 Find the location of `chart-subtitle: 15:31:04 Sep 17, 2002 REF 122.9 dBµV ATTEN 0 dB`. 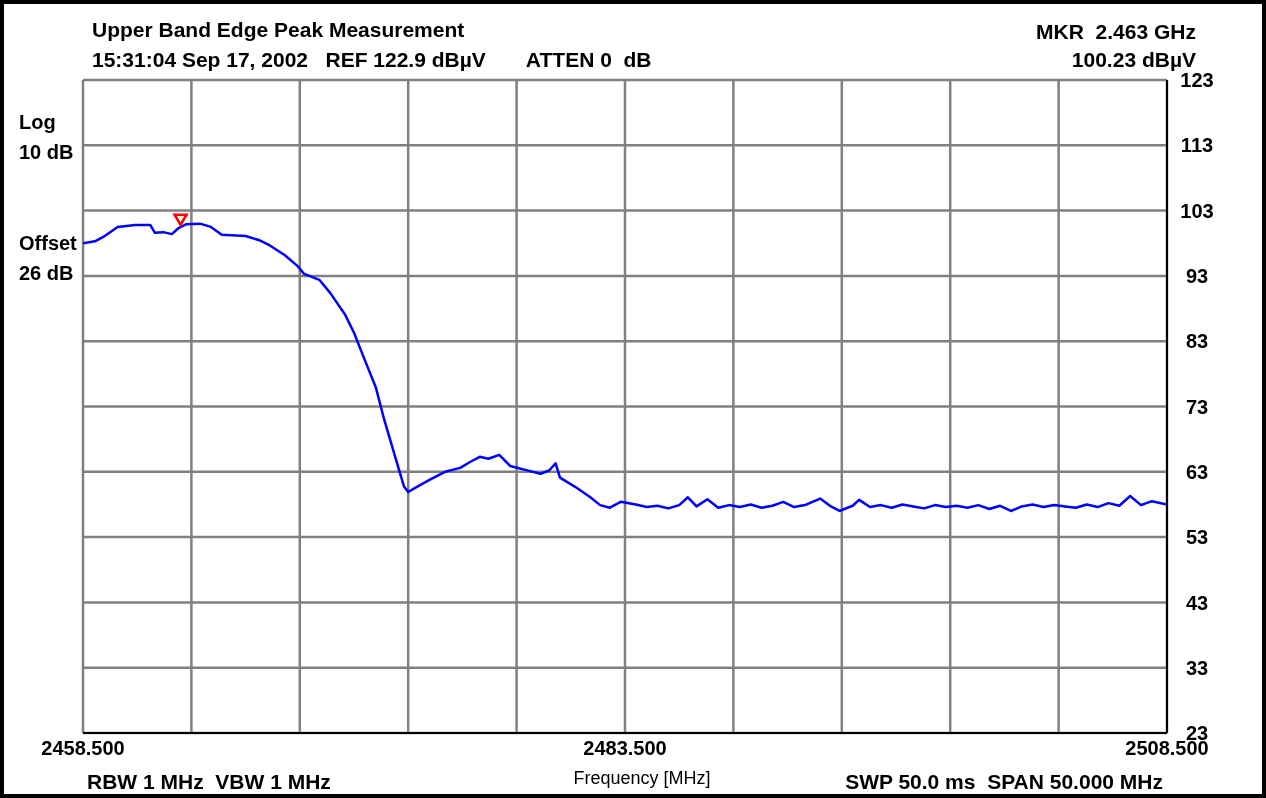

chart-subtitle: 15:31:04 Sep 17, 2002 REF 122.9 dBµV ATTEN 0 dB is located at coordinates (372, 60).